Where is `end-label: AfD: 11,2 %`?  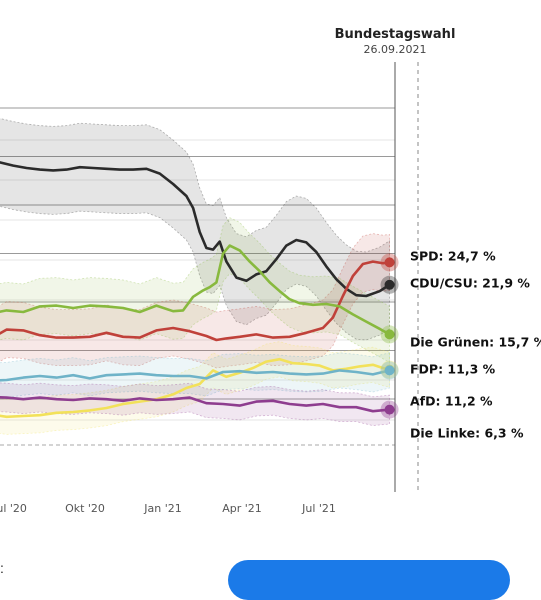
end-label: AfD: 11,2 % is located at coordinates (451, 401).